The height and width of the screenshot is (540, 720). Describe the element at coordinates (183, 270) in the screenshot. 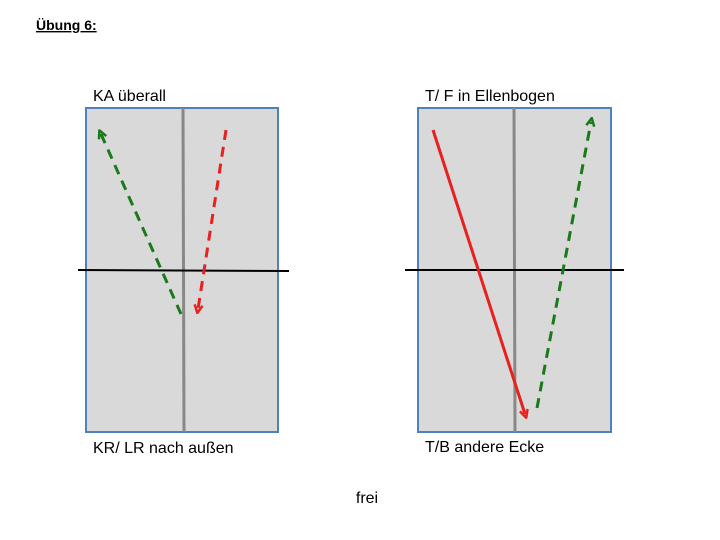

I see `cross-line` at that location.